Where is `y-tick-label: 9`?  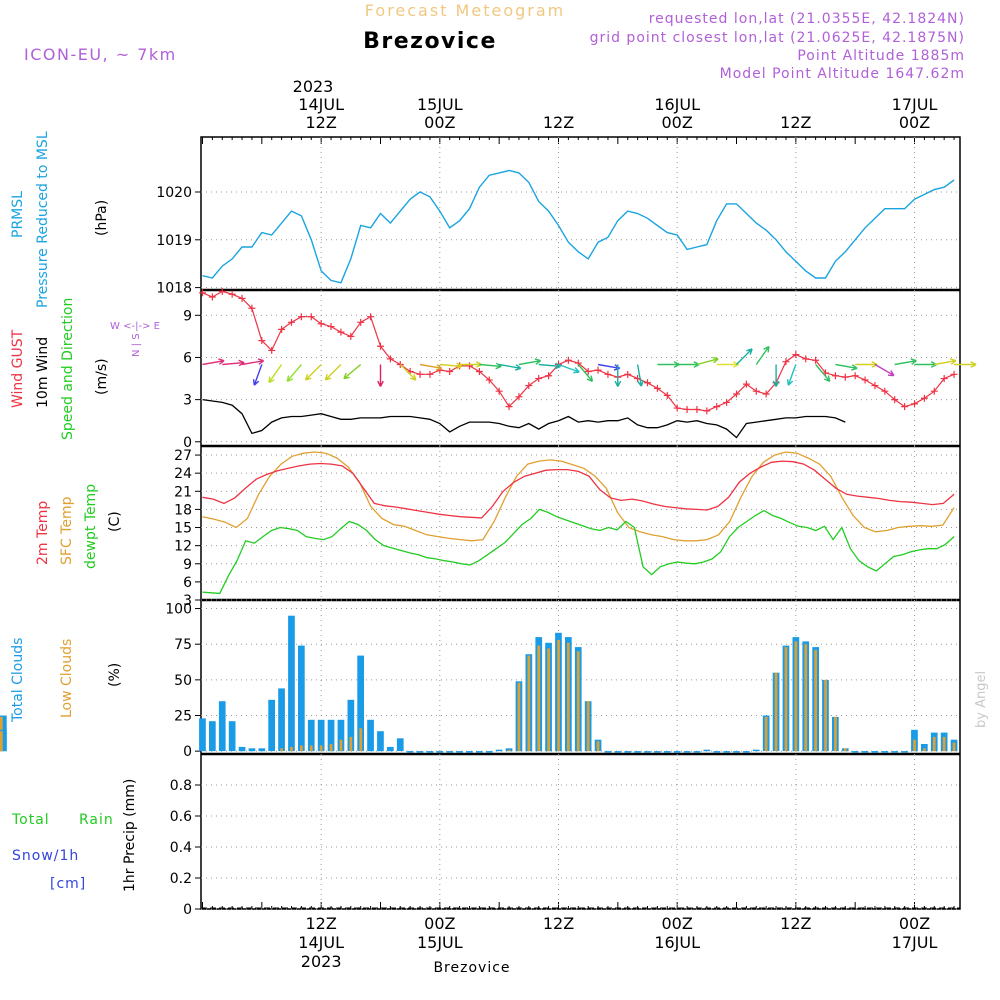 y-tick-label: 9 is located at coordinates (187, 565).